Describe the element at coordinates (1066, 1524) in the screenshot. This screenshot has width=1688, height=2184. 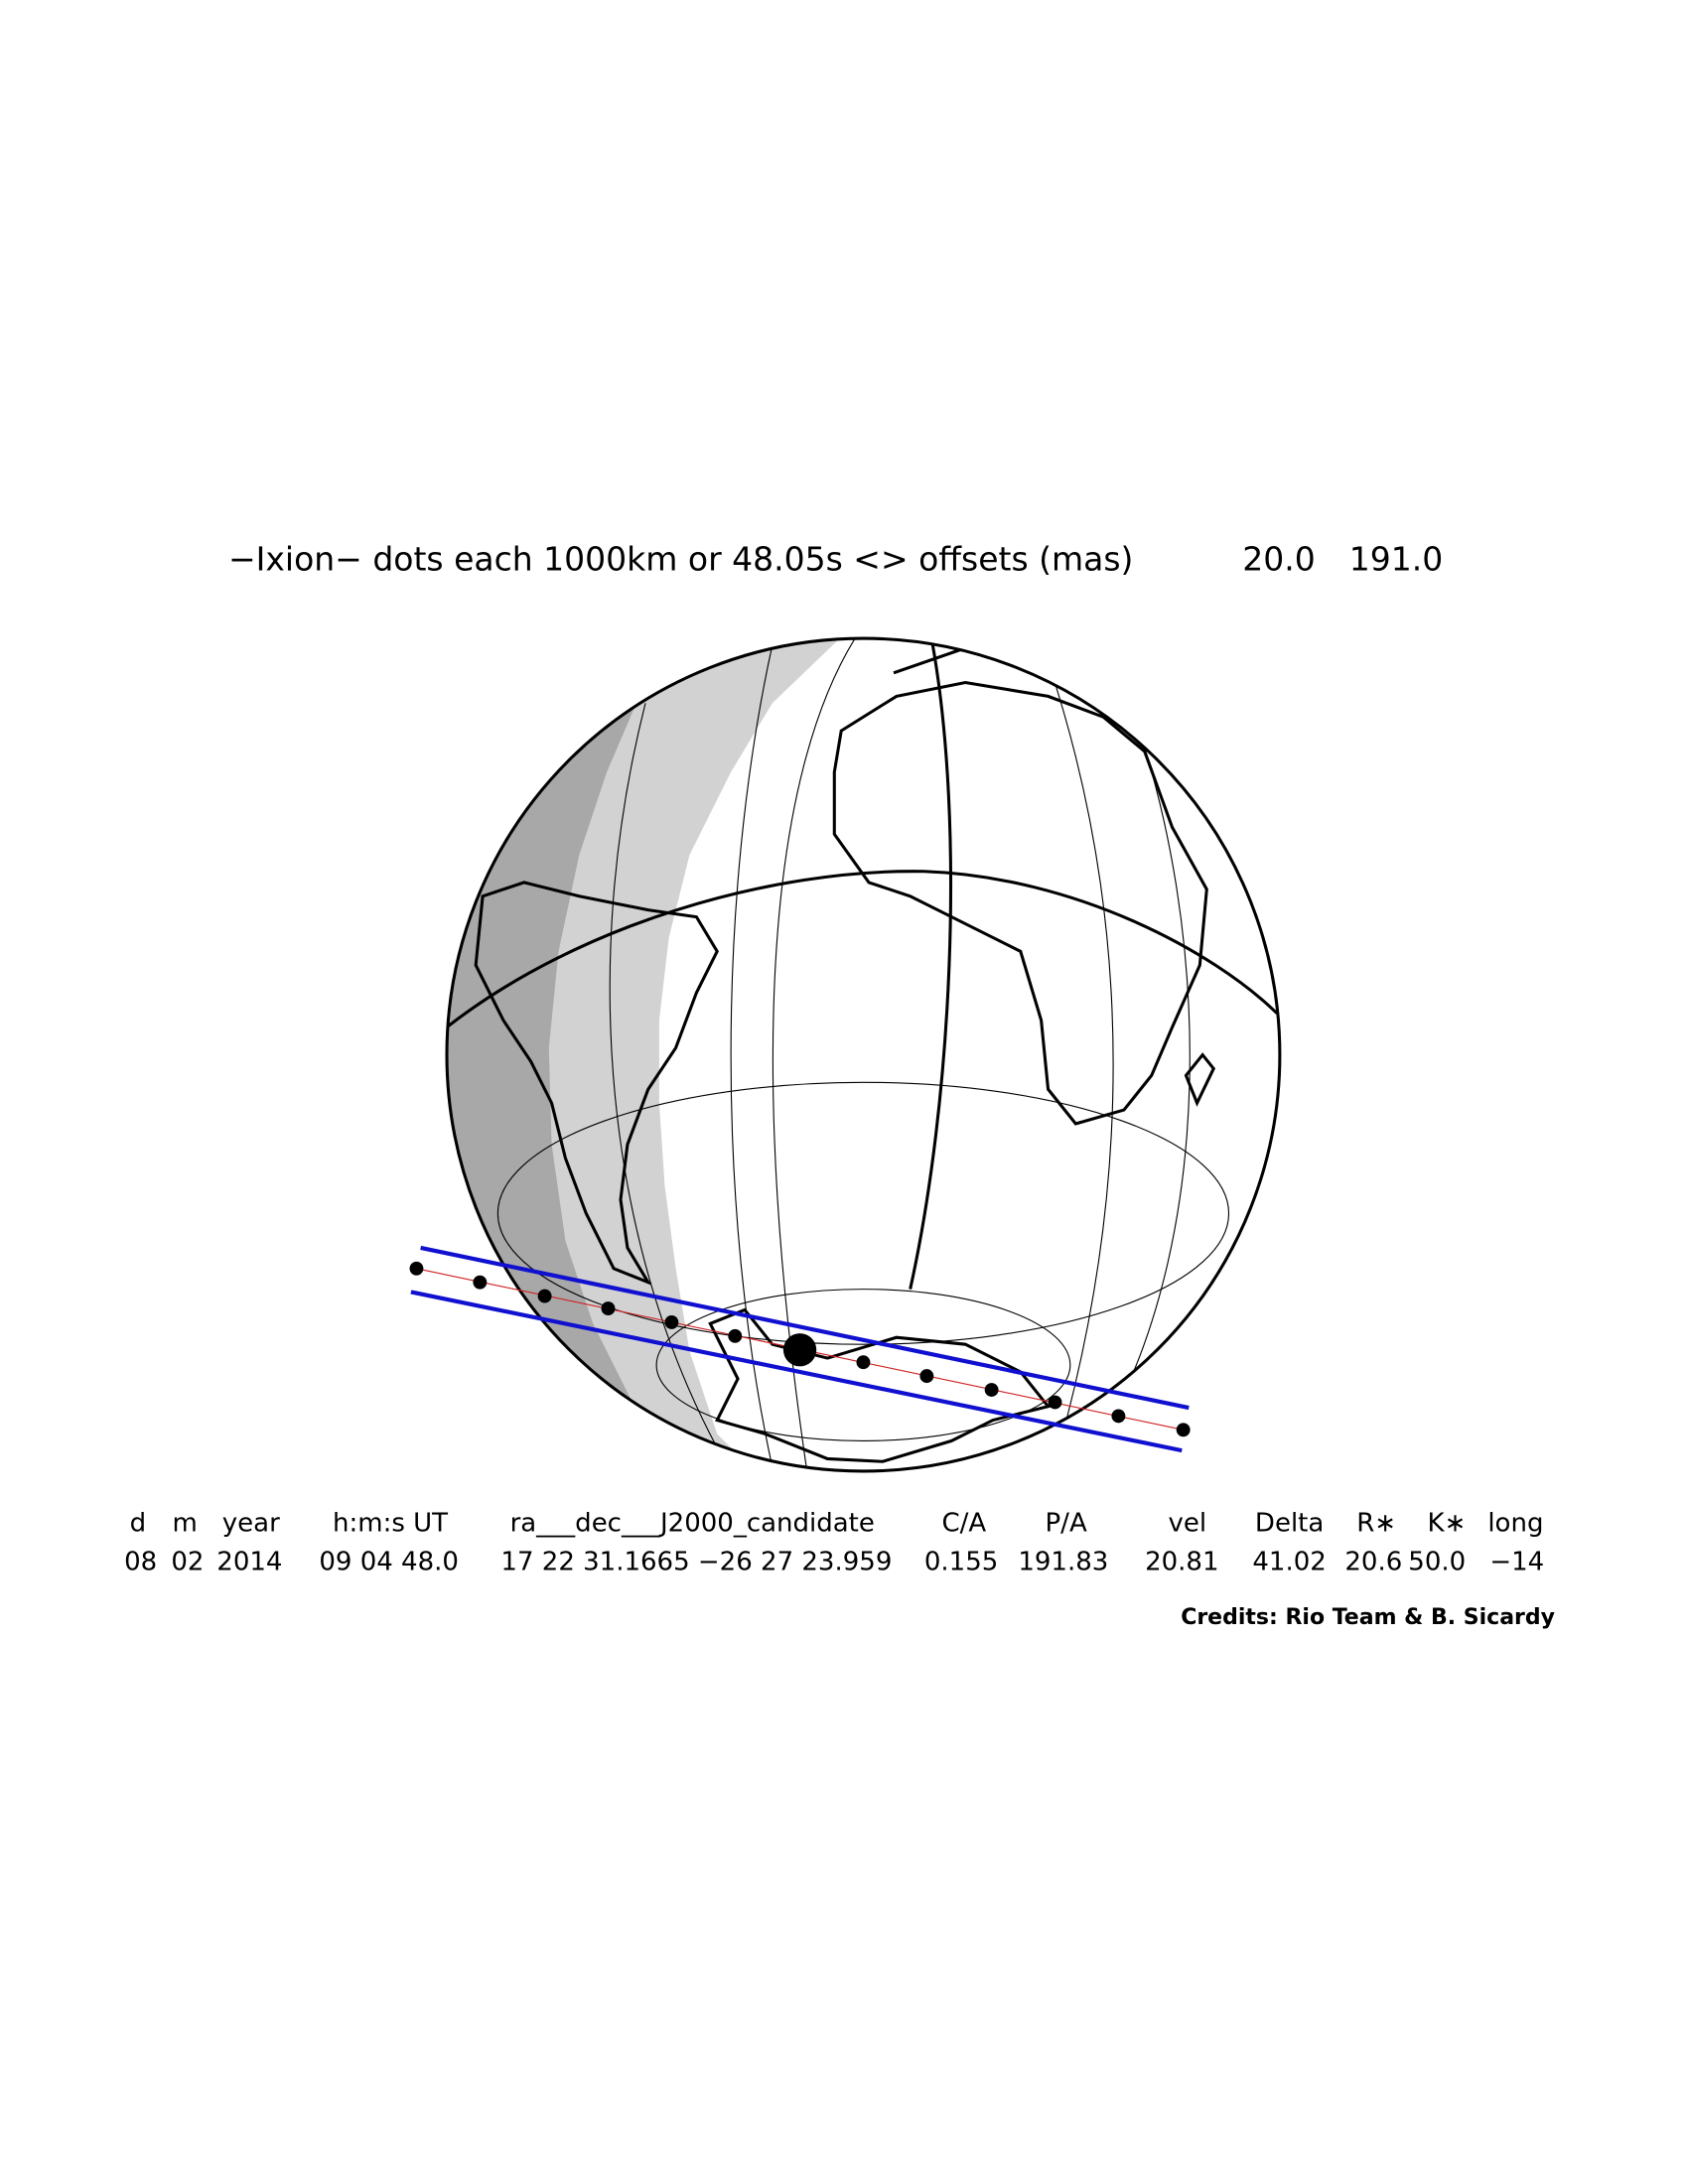
I see `table-header: P/A` at that location.